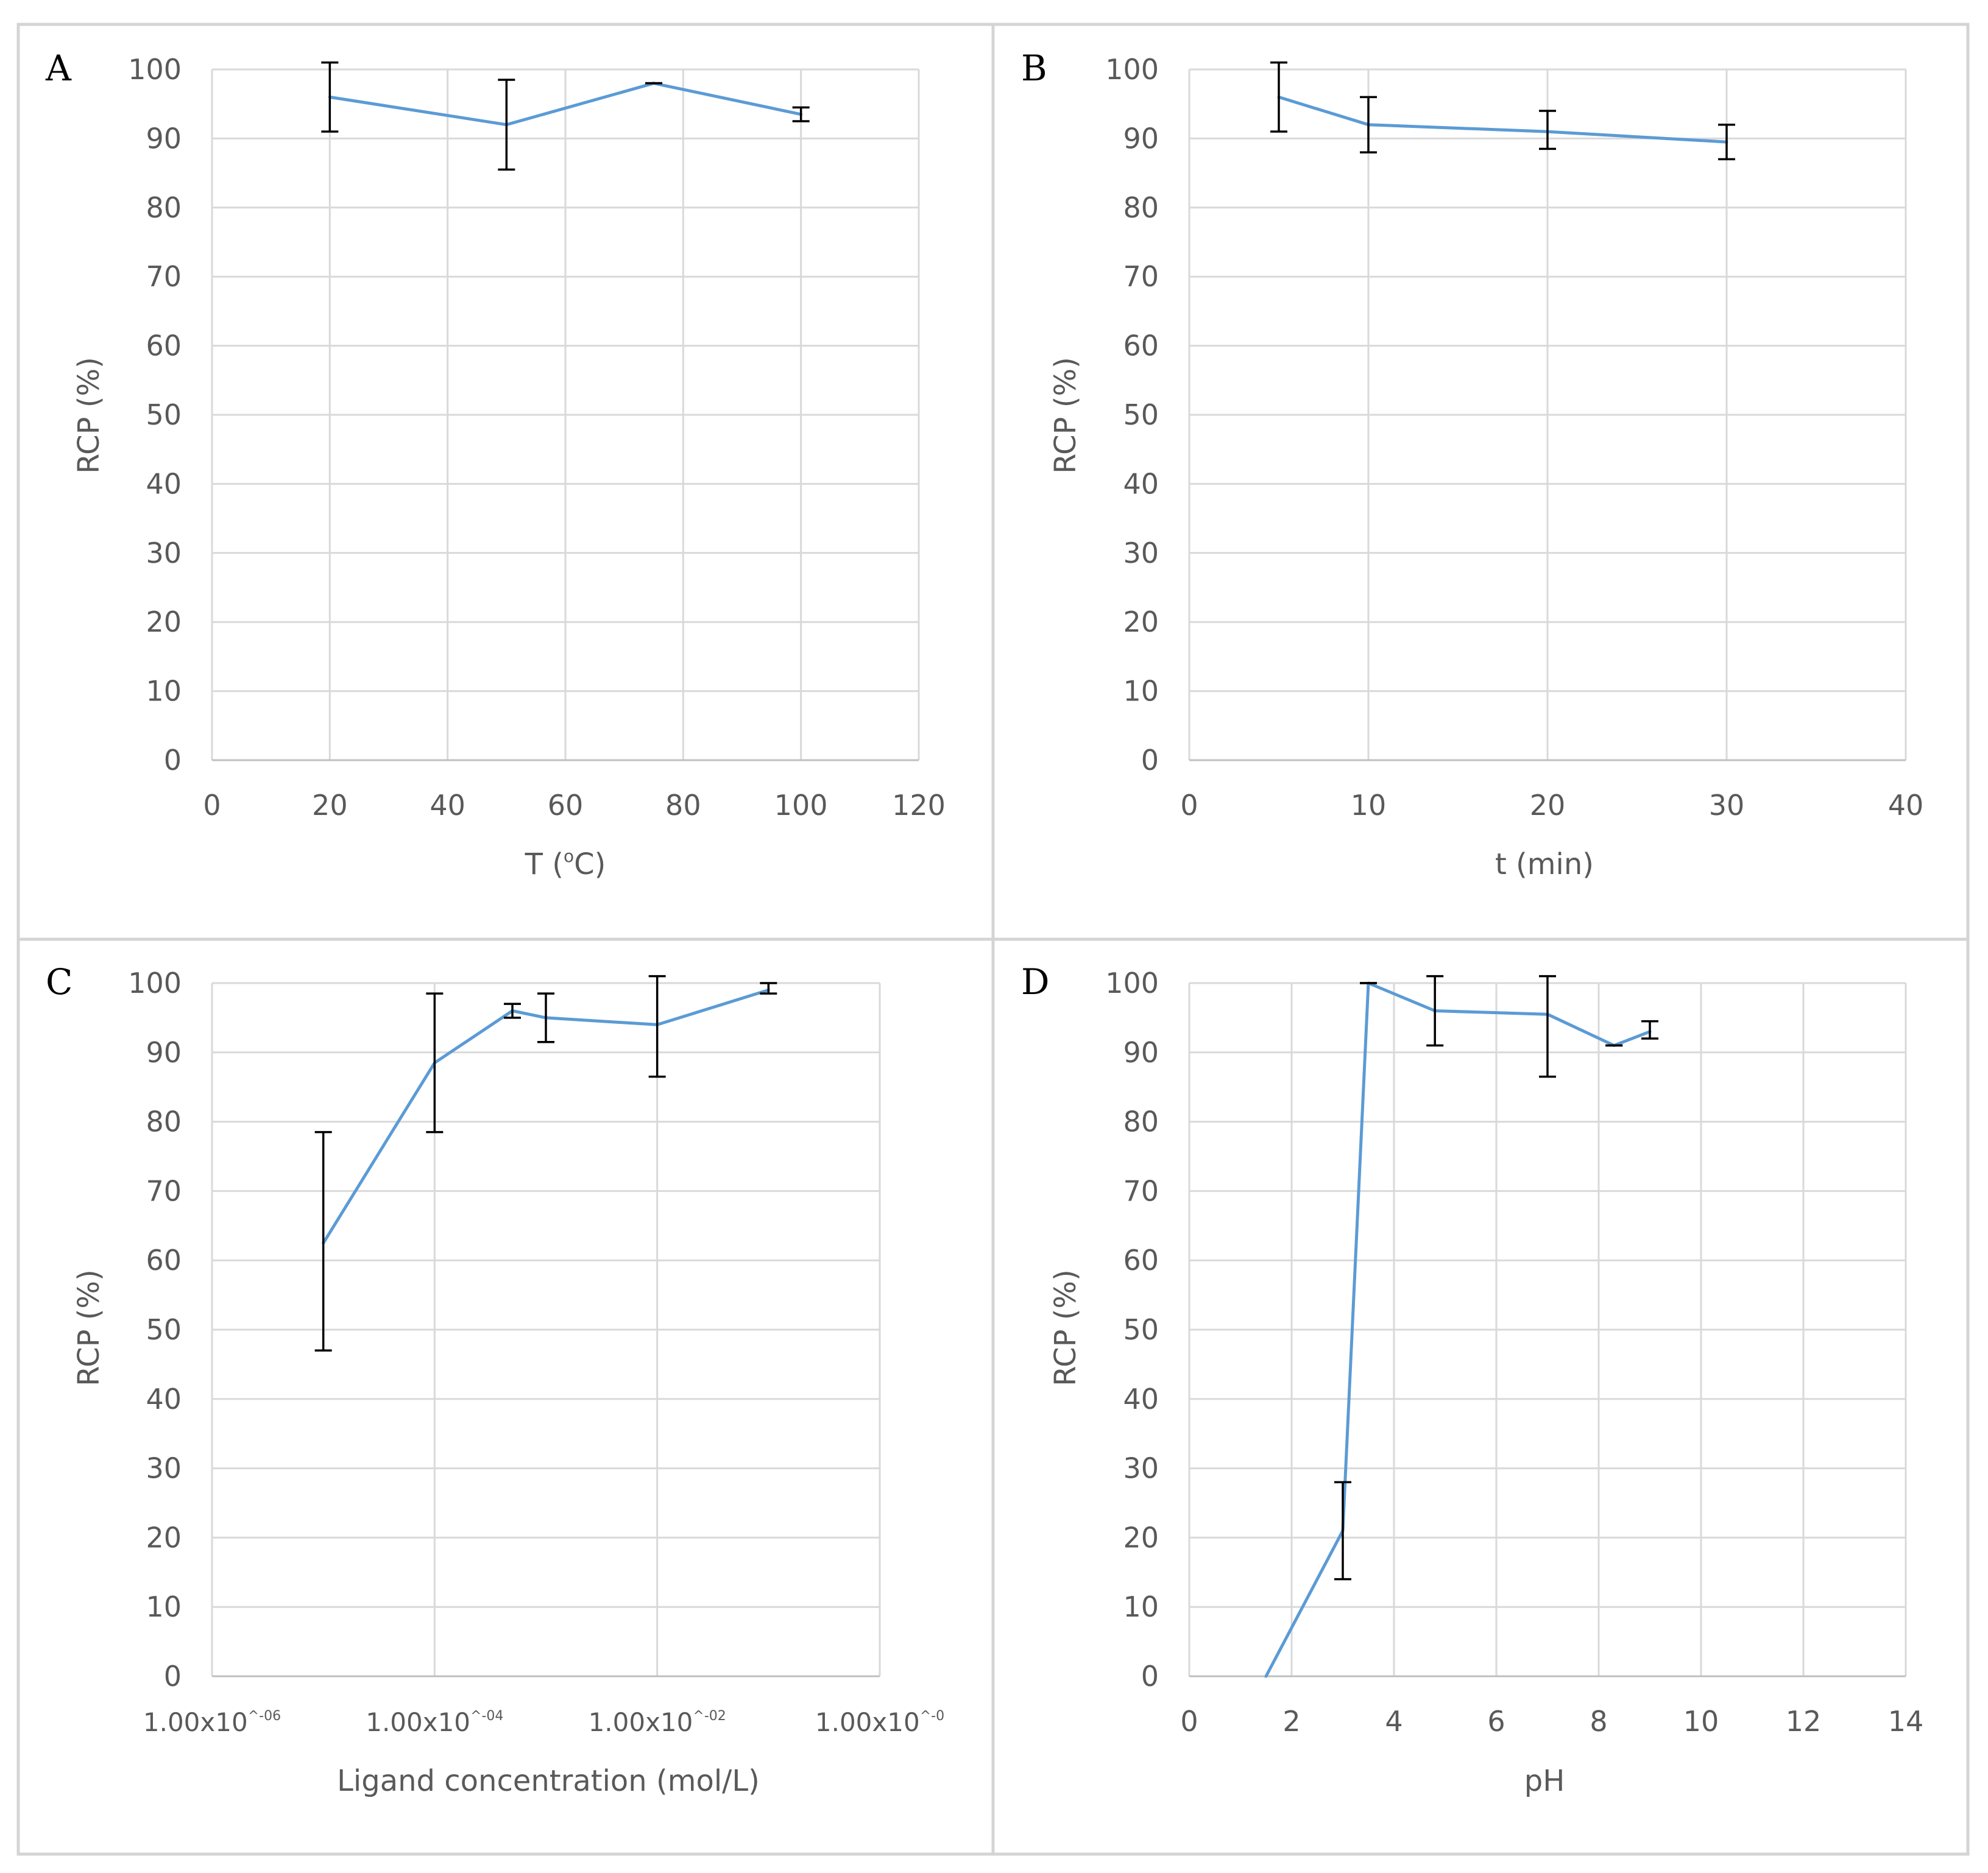  I want to click on x-tick-label: 12, so click(1804, 1721).